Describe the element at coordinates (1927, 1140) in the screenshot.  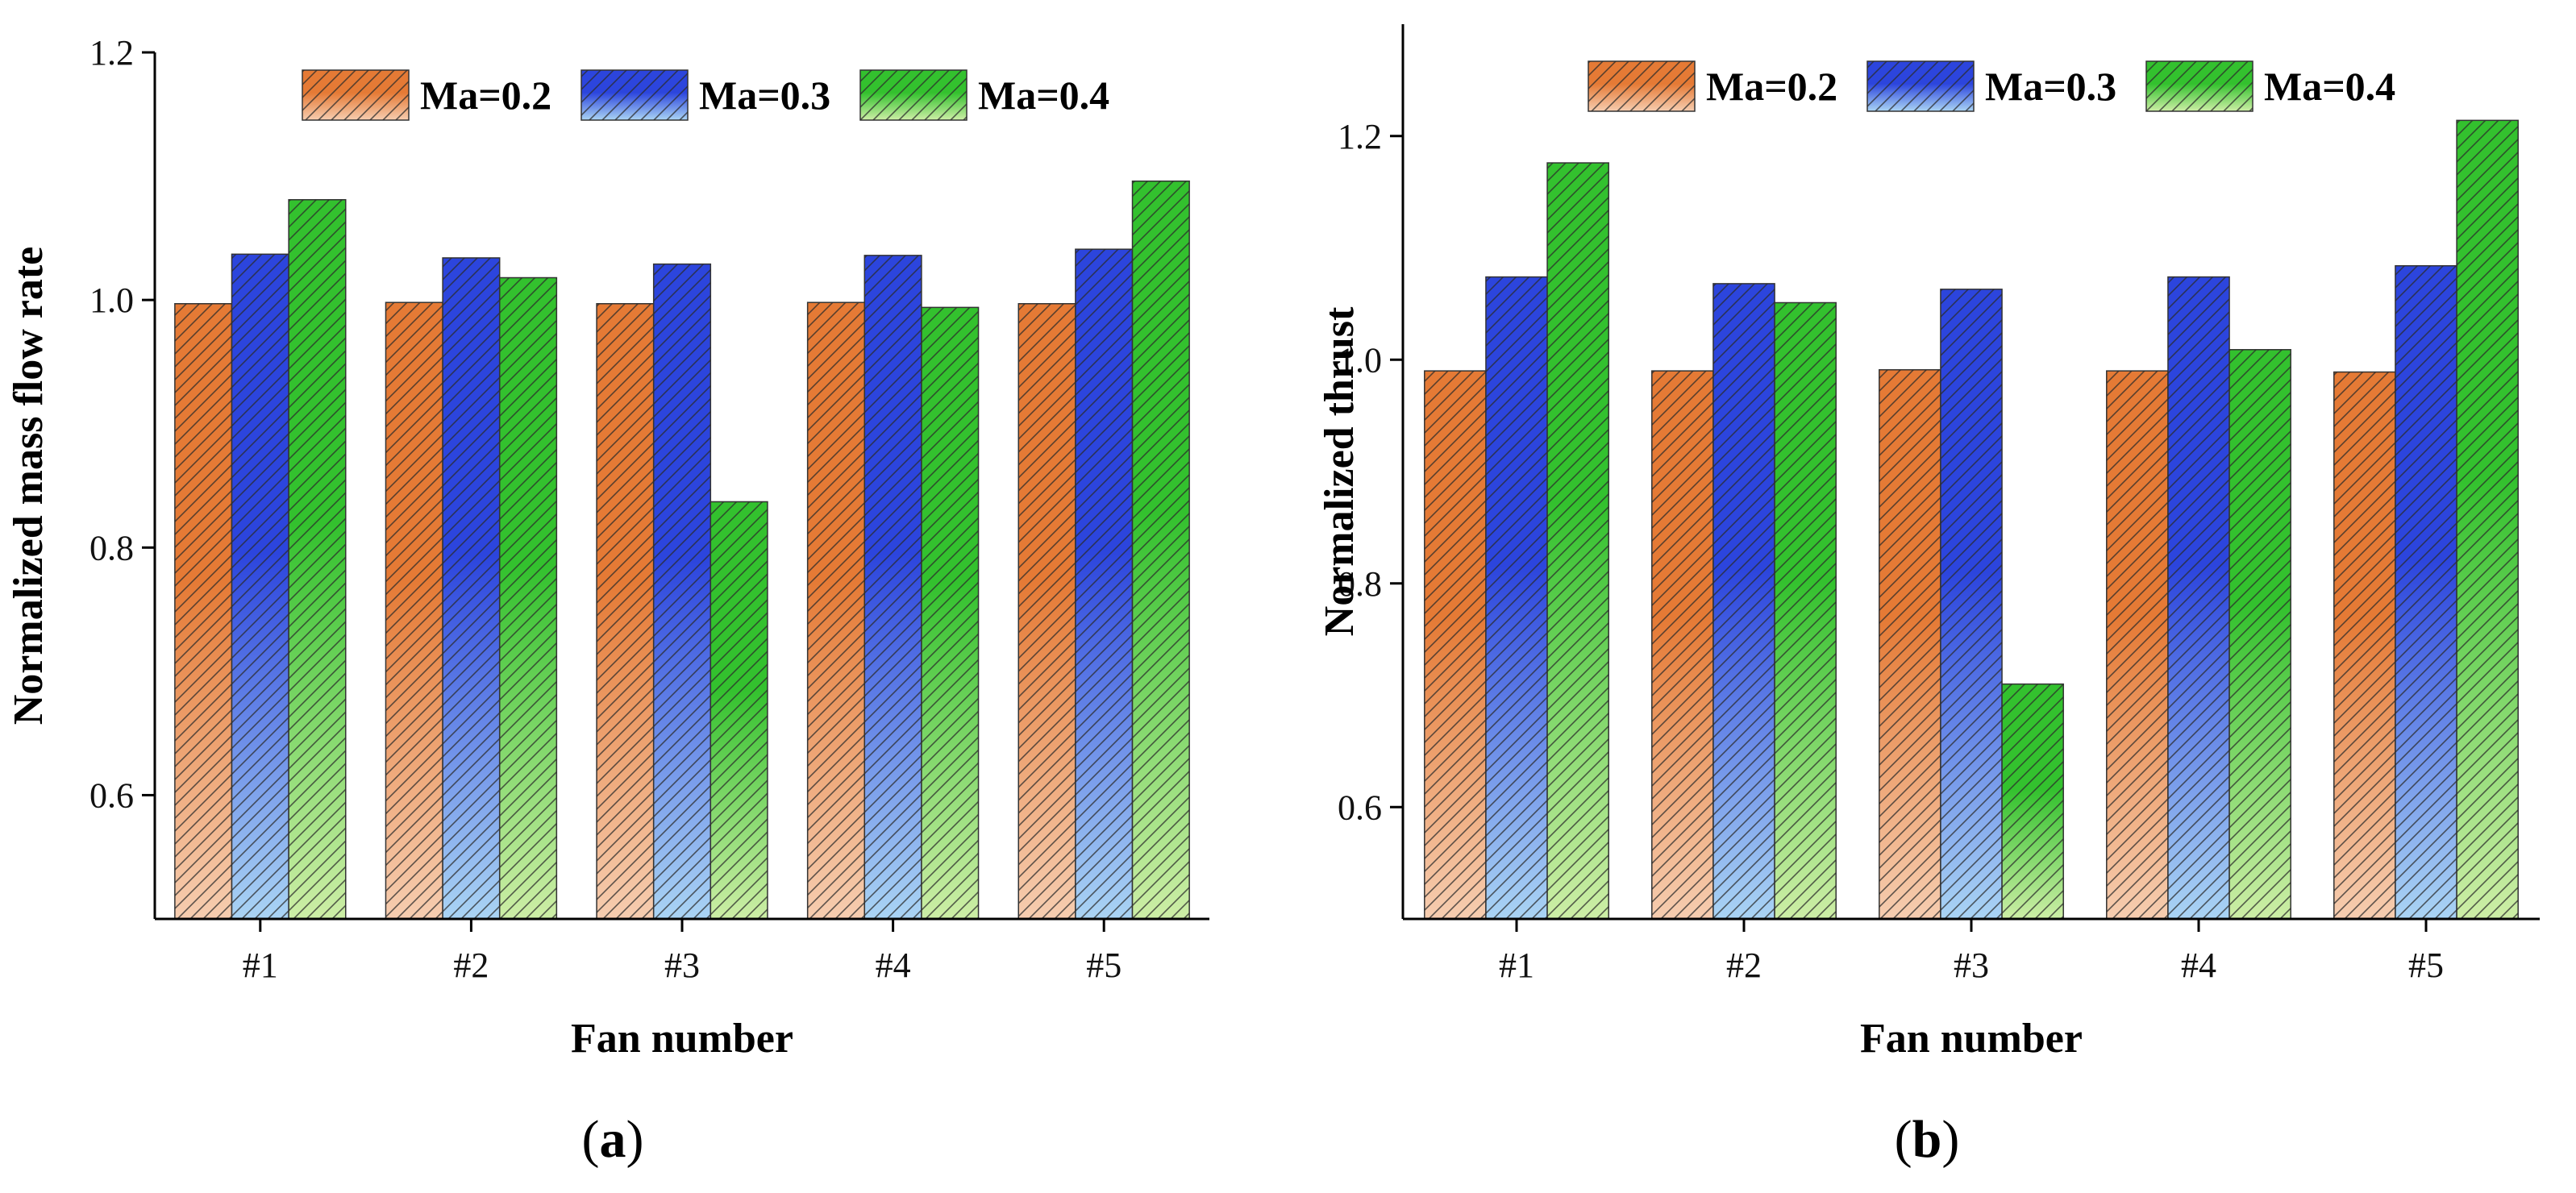
I see `panel-label-b: (b)` at that location.